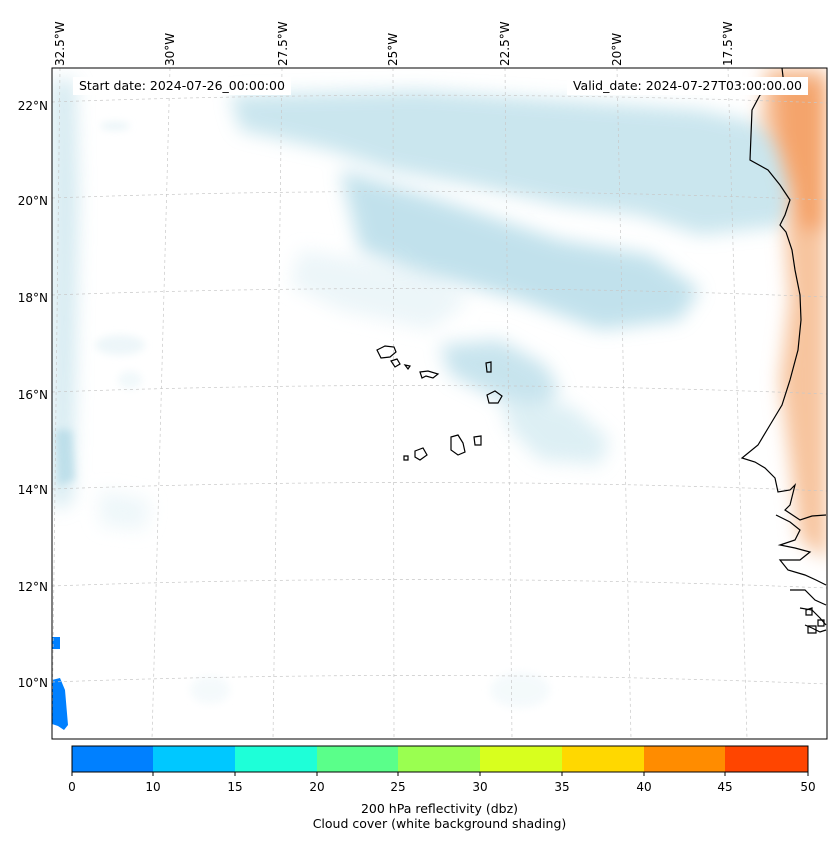 The height and width of the screenshot is (843, 837). Describe the element at coordinates (235, 787) in the screenshot. I see `colorbar-tick-15: 15` at that location.